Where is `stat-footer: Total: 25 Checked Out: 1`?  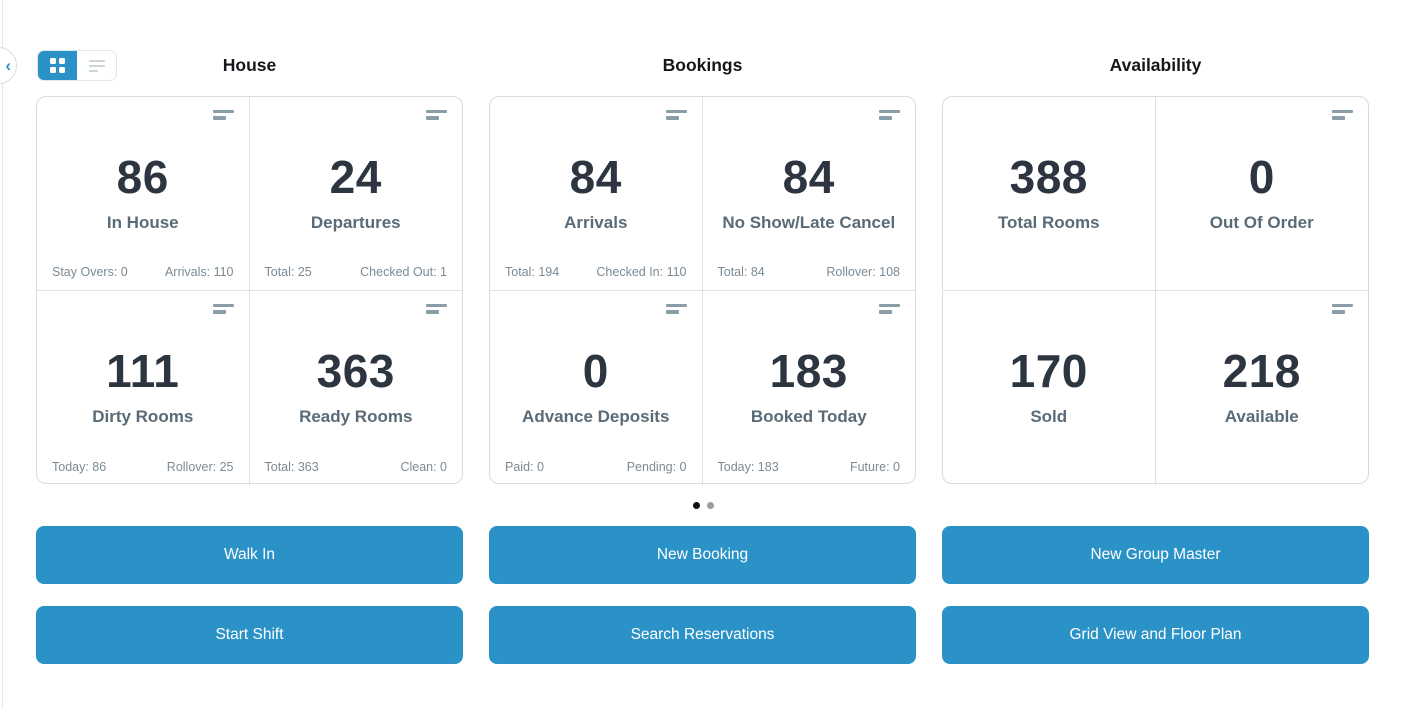 stat-footer: Total: 25 Checked Out: 1 is located at coordinates (356, 272).